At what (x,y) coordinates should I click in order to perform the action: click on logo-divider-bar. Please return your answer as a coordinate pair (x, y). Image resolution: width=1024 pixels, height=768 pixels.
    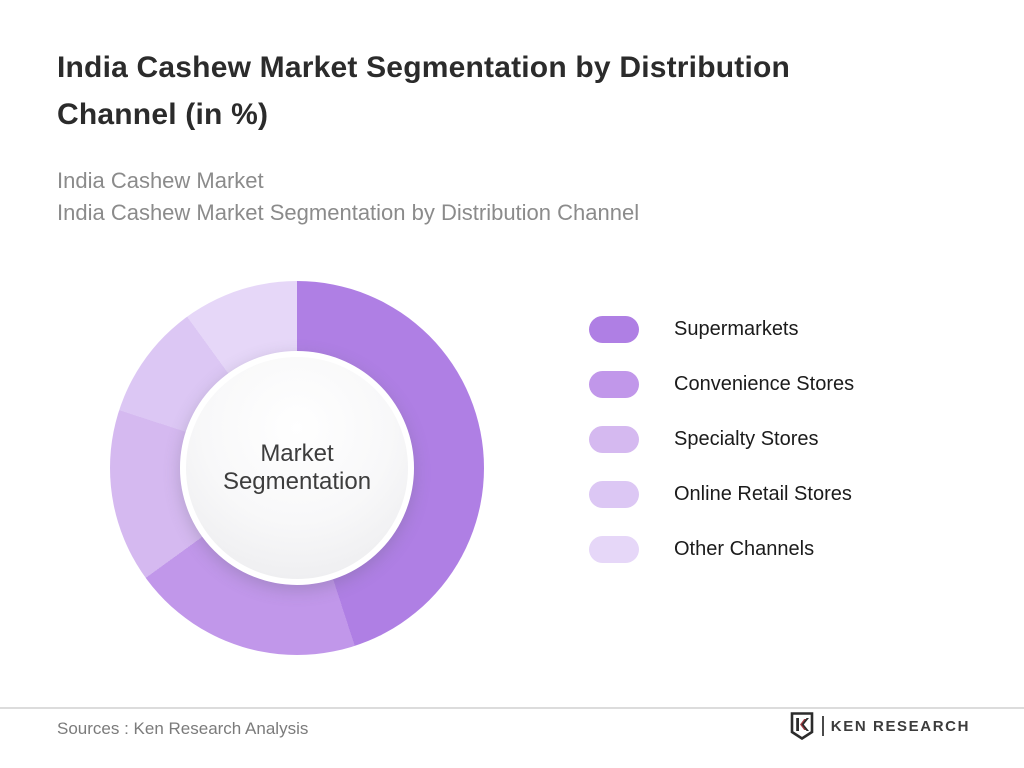
    Looking at the image, I should click on (822, 726).